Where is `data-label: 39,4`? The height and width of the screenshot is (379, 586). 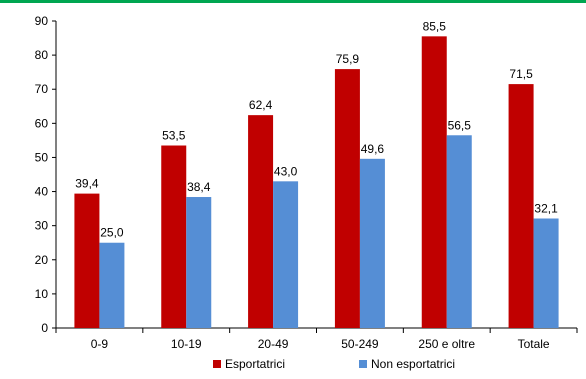 data-label: 39,4 is located at coordinates (87, 184).